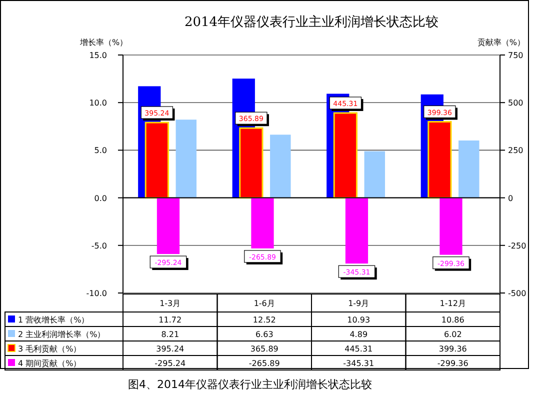 Image resolution: width=540 pixels, height=399 pixels. What do you see at coordinates (170, 363) in the screenshot?
I see `data-label: -295.24` at bounding box center [170, 363].